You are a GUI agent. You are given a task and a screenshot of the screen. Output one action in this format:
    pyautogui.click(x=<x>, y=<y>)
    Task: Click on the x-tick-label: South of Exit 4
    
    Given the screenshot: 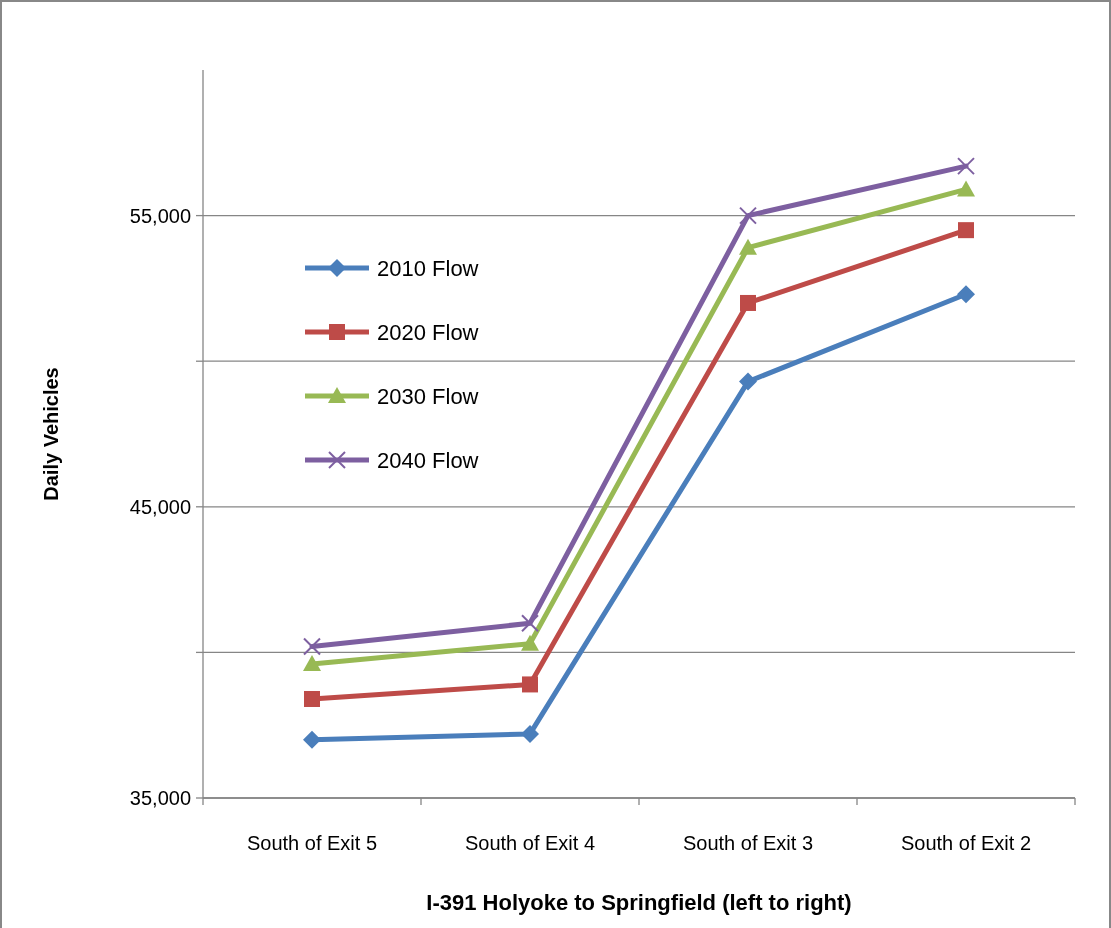 What is the action you would take?
    pyautogui.click(x=530, y=843)
    